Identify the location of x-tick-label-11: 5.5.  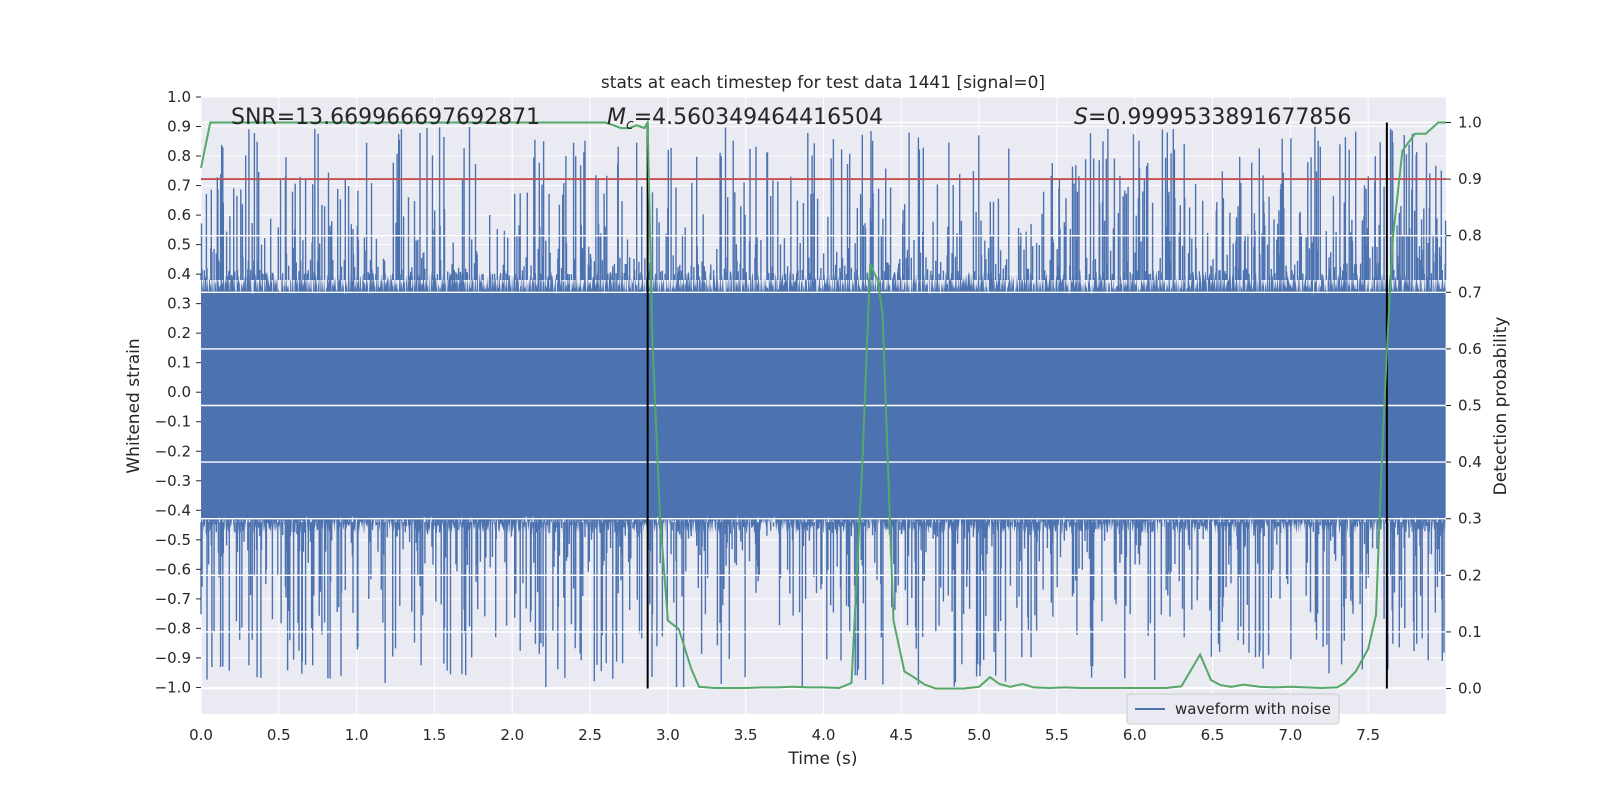
(1057, 735).